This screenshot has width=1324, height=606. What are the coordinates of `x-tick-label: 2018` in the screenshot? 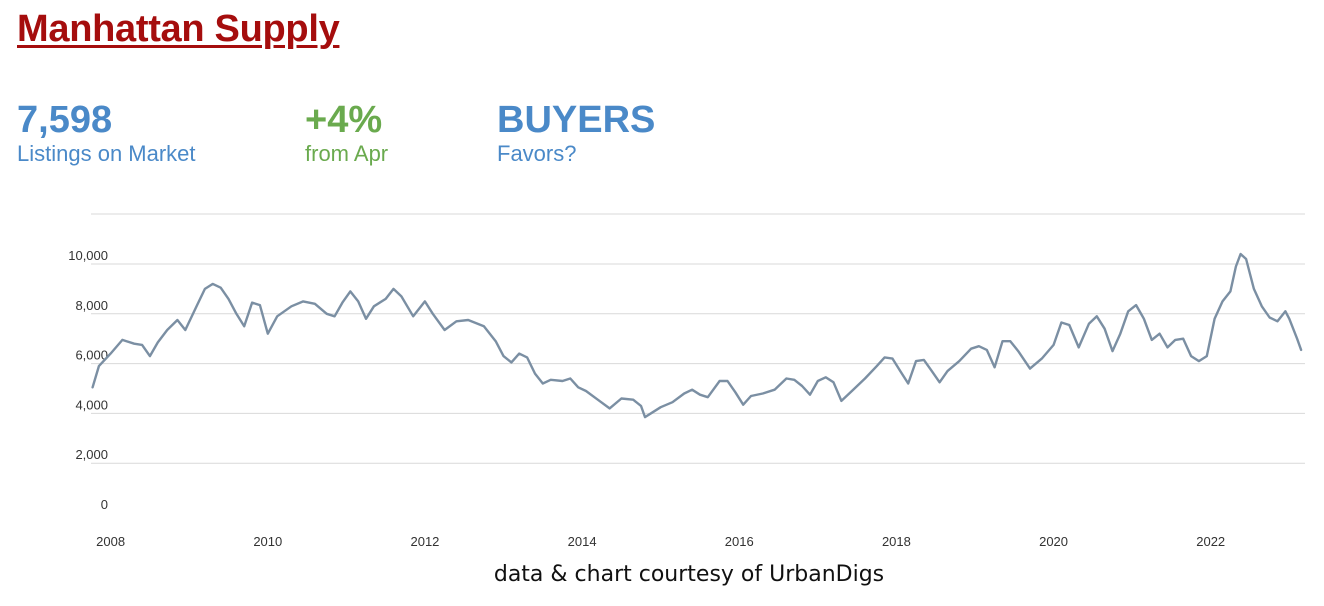 It's located at (896, 541).